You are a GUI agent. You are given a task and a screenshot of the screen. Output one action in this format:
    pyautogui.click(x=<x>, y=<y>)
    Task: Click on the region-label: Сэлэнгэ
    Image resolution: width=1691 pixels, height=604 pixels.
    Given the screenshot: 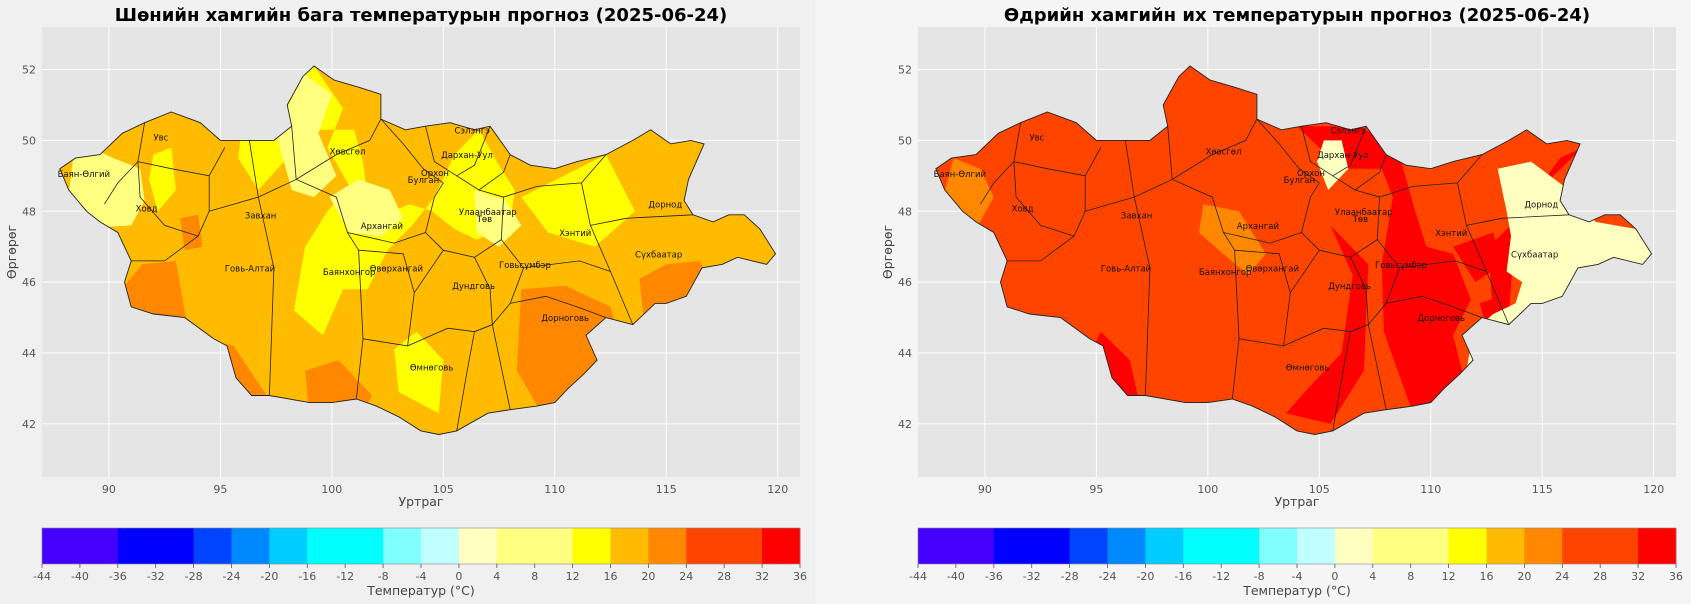 What is the action you would take?
    pyautogui.click(x=1348, y=131)
    